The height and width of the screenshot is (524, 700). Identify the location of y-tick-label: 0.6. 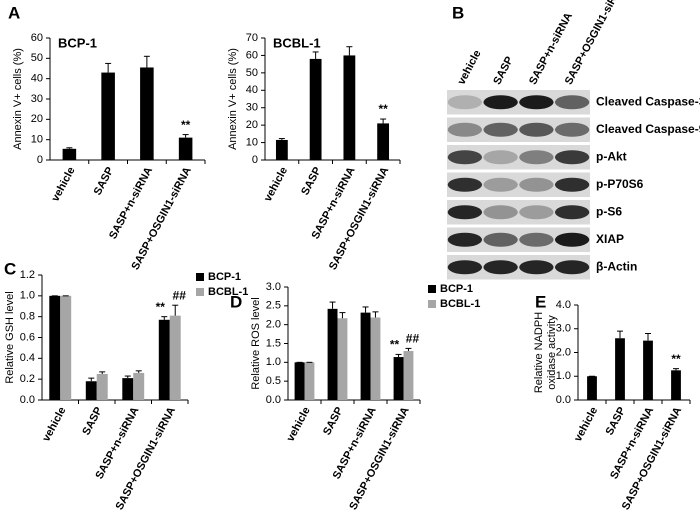
(27, 337).